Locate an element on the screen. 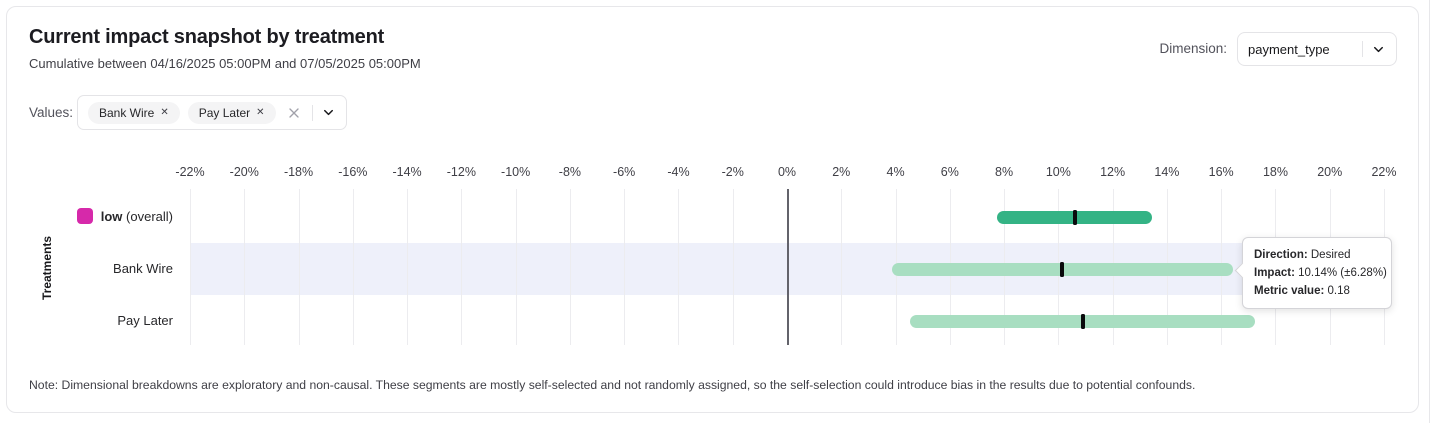  chip-label: Pay Later is located at coordinates (224, 112).